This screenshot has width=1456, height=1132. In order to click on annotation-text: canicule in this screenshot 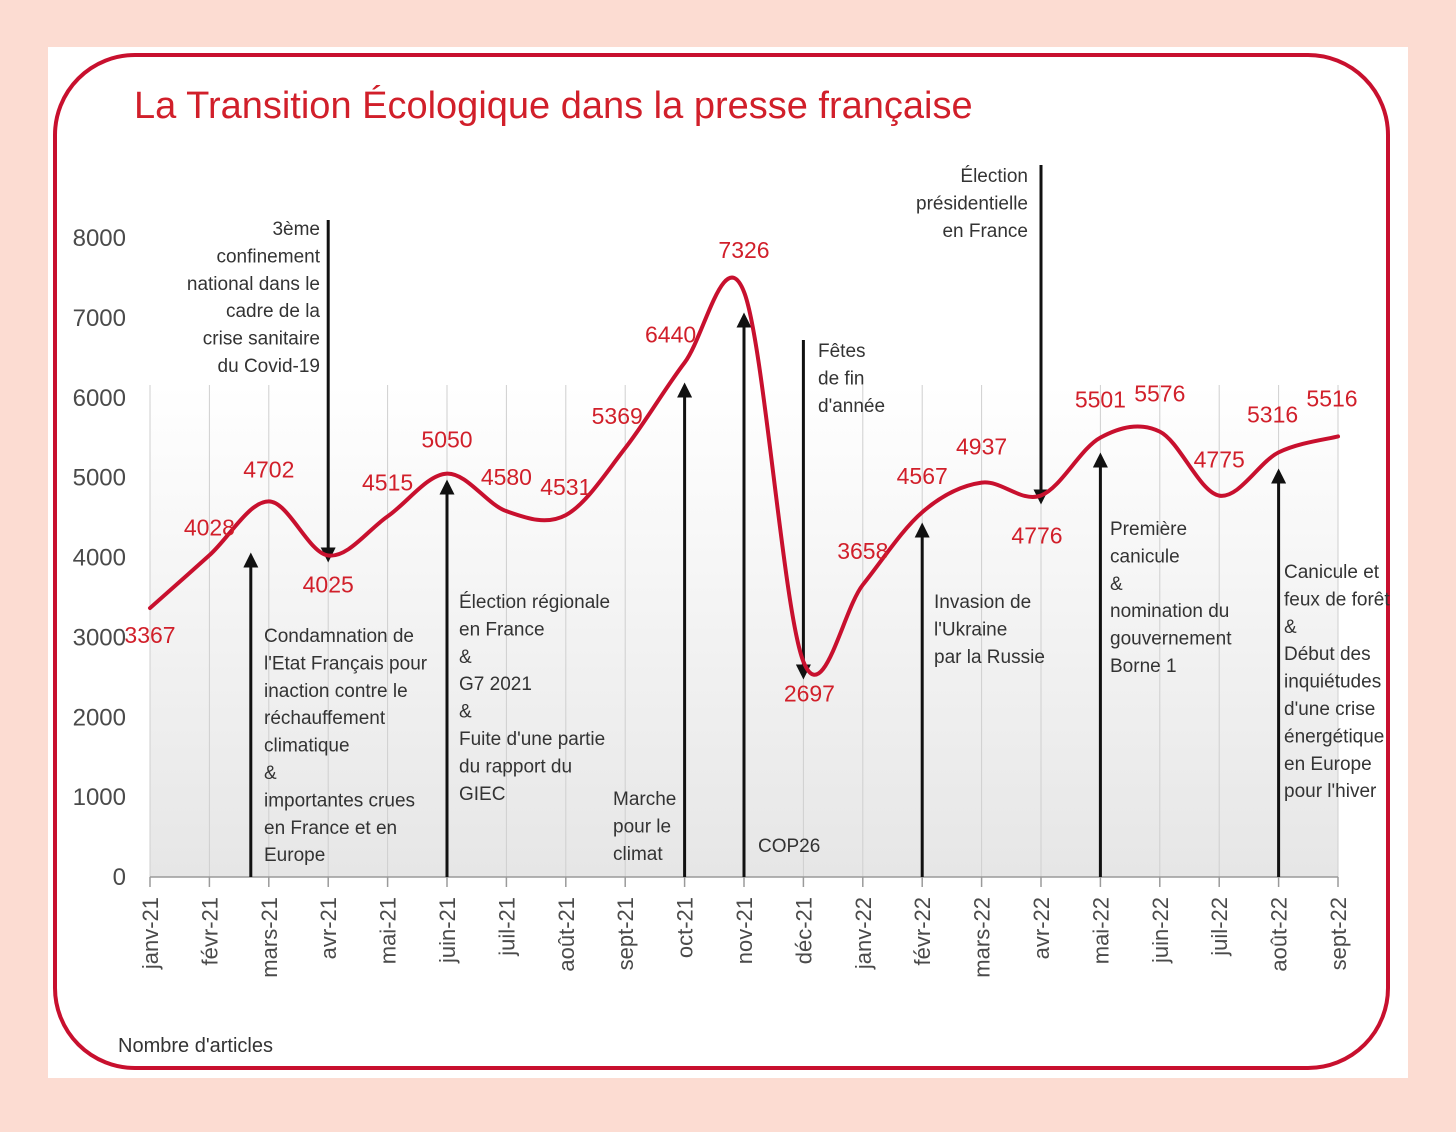, I will do `click(1145, 556)`.